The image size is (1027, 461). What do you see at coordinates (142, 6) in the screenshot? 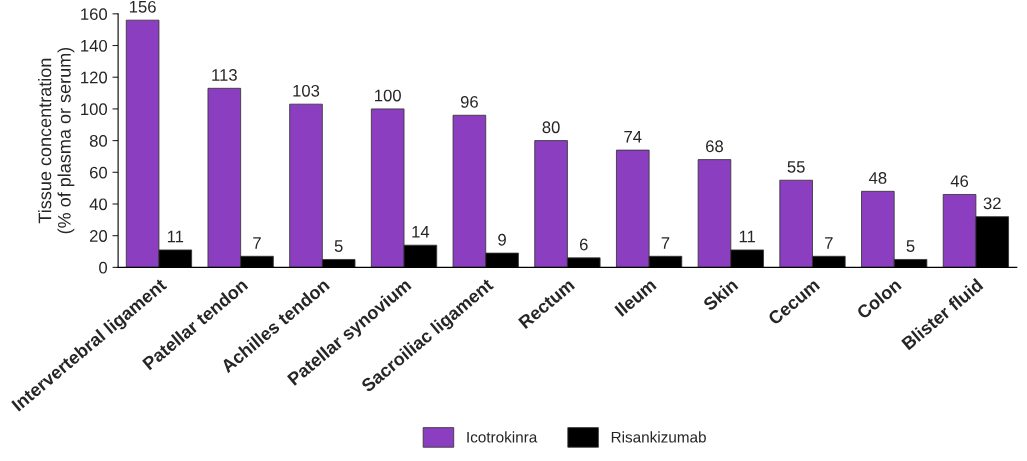
I see `data-label: 156` at bounding box center [142, 6].